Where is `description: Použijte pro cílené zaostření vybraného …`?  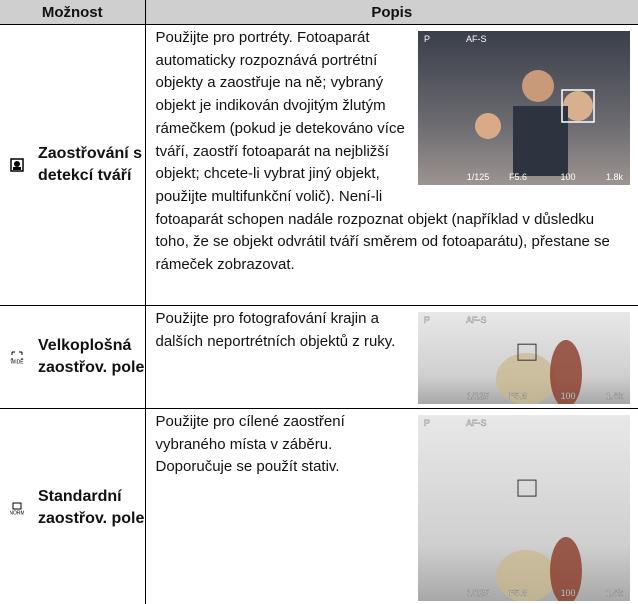 description: Použijte pro cílené zaostření vybraného … is located at coordinates (250, 444).